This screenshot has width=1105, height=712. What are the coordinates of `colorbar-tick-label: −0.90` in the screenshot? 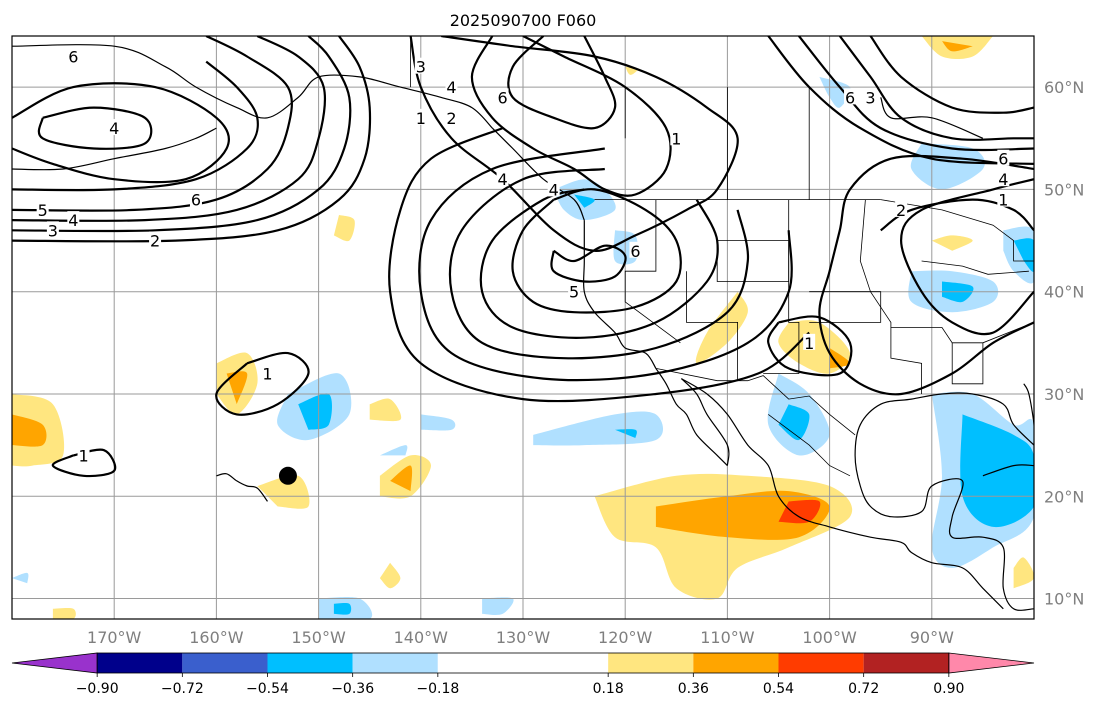 It's located at (97, 689).